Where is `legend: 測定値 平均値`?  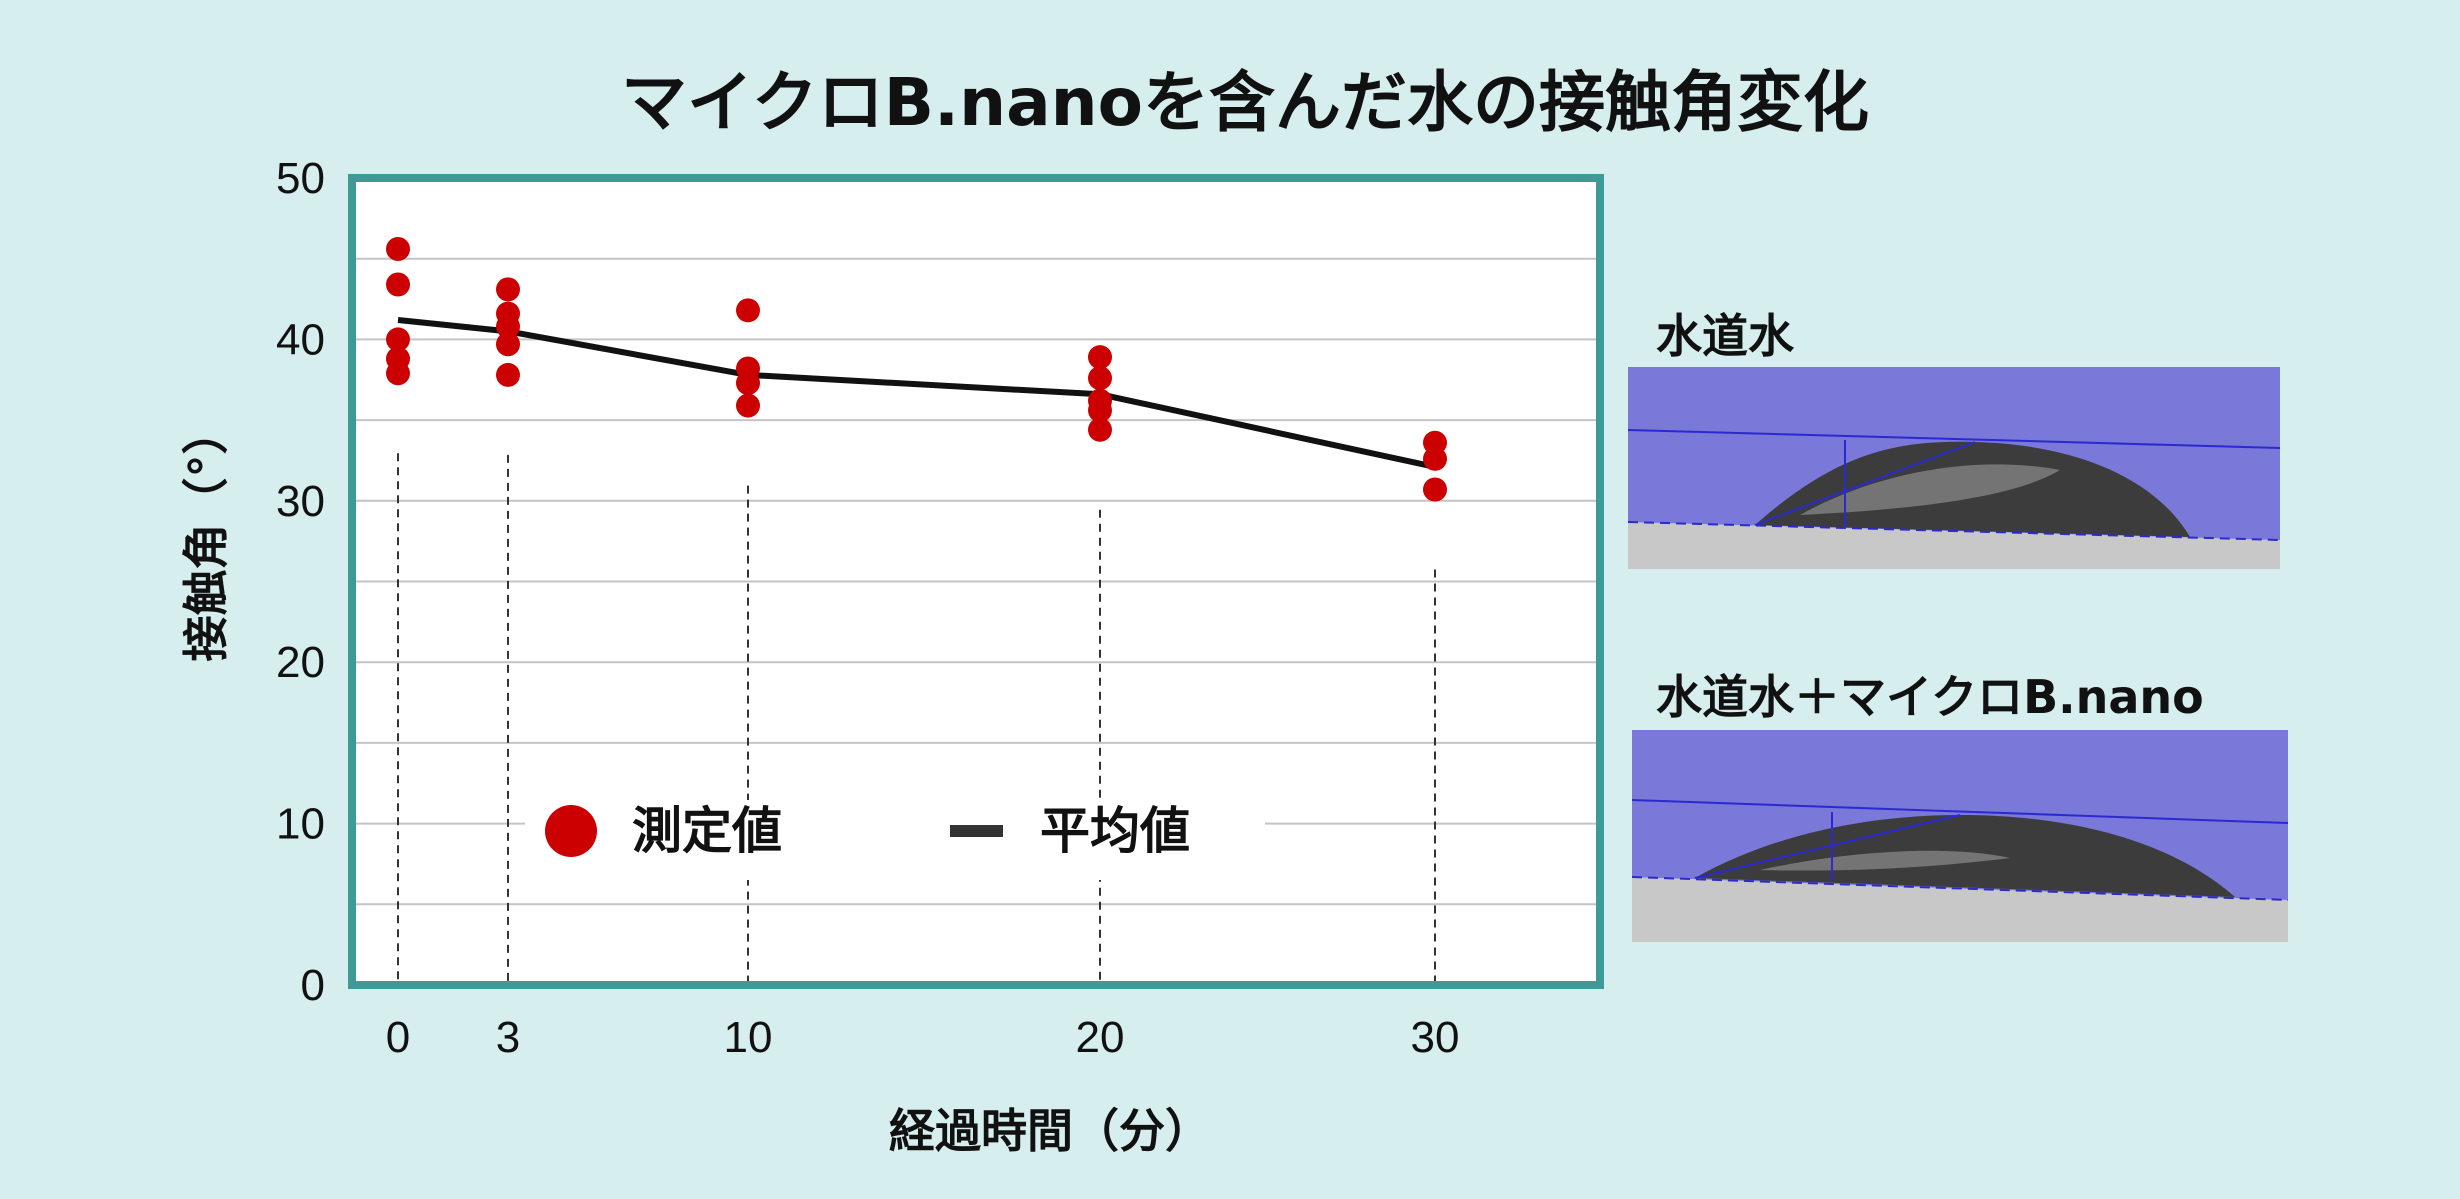 legend: 測定値 平均値 is located at coordinates (895, 840).